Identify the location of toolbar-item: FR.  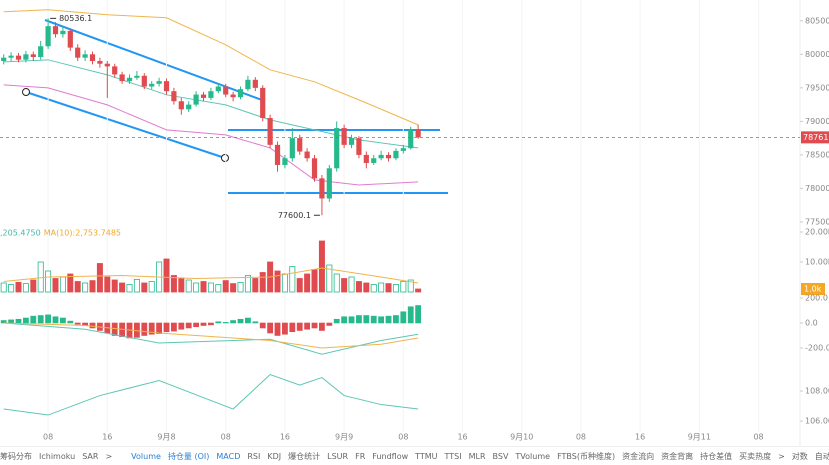
(360, 456).